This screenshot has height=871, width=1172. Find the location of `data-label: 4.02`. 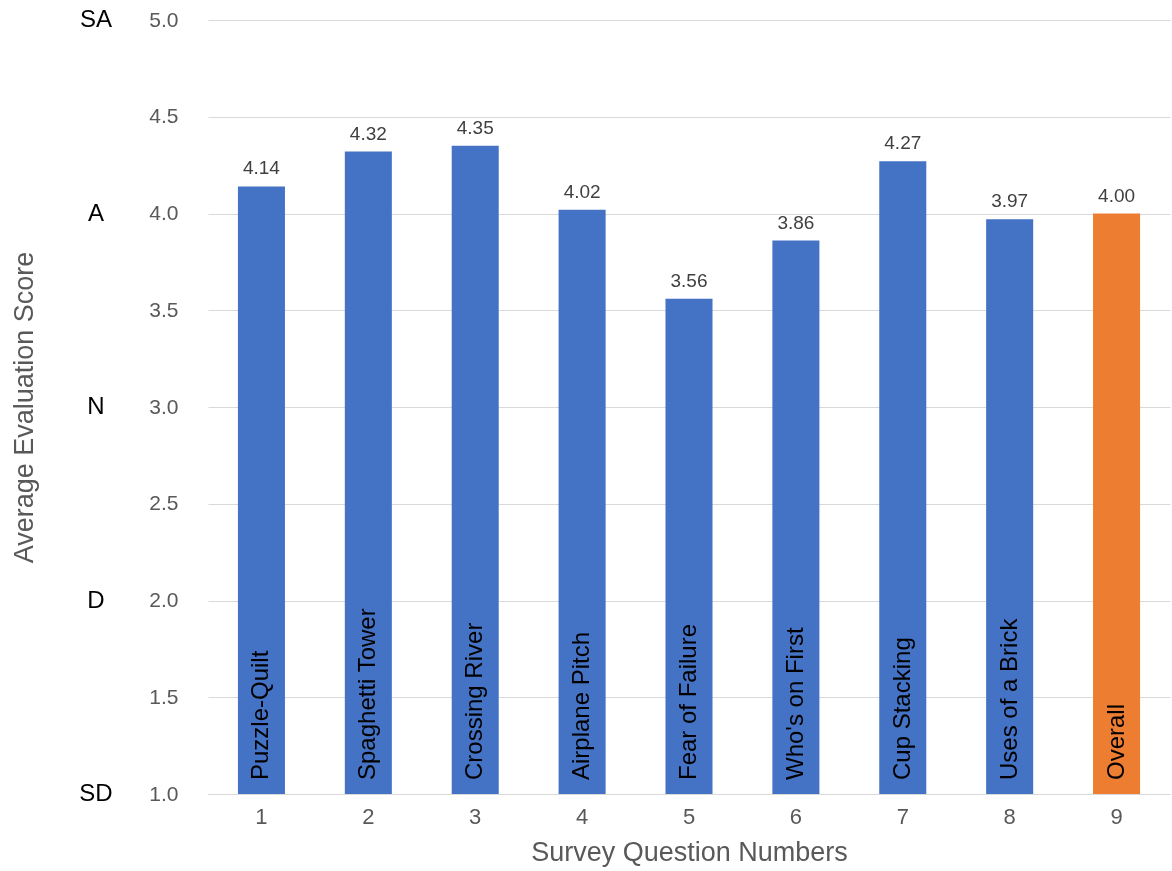

data-label: 4.02 is located at coordinates (582, 191).